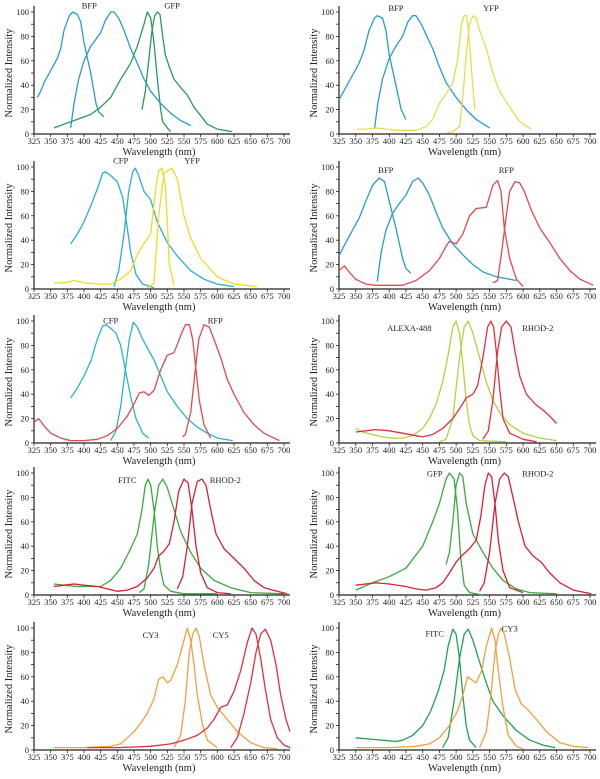 The height and width of the screenshot is (779, 600). Describe the element at coordinates (416, 73) in the screenshot. I see `yfp-excitation-curve` at that location.